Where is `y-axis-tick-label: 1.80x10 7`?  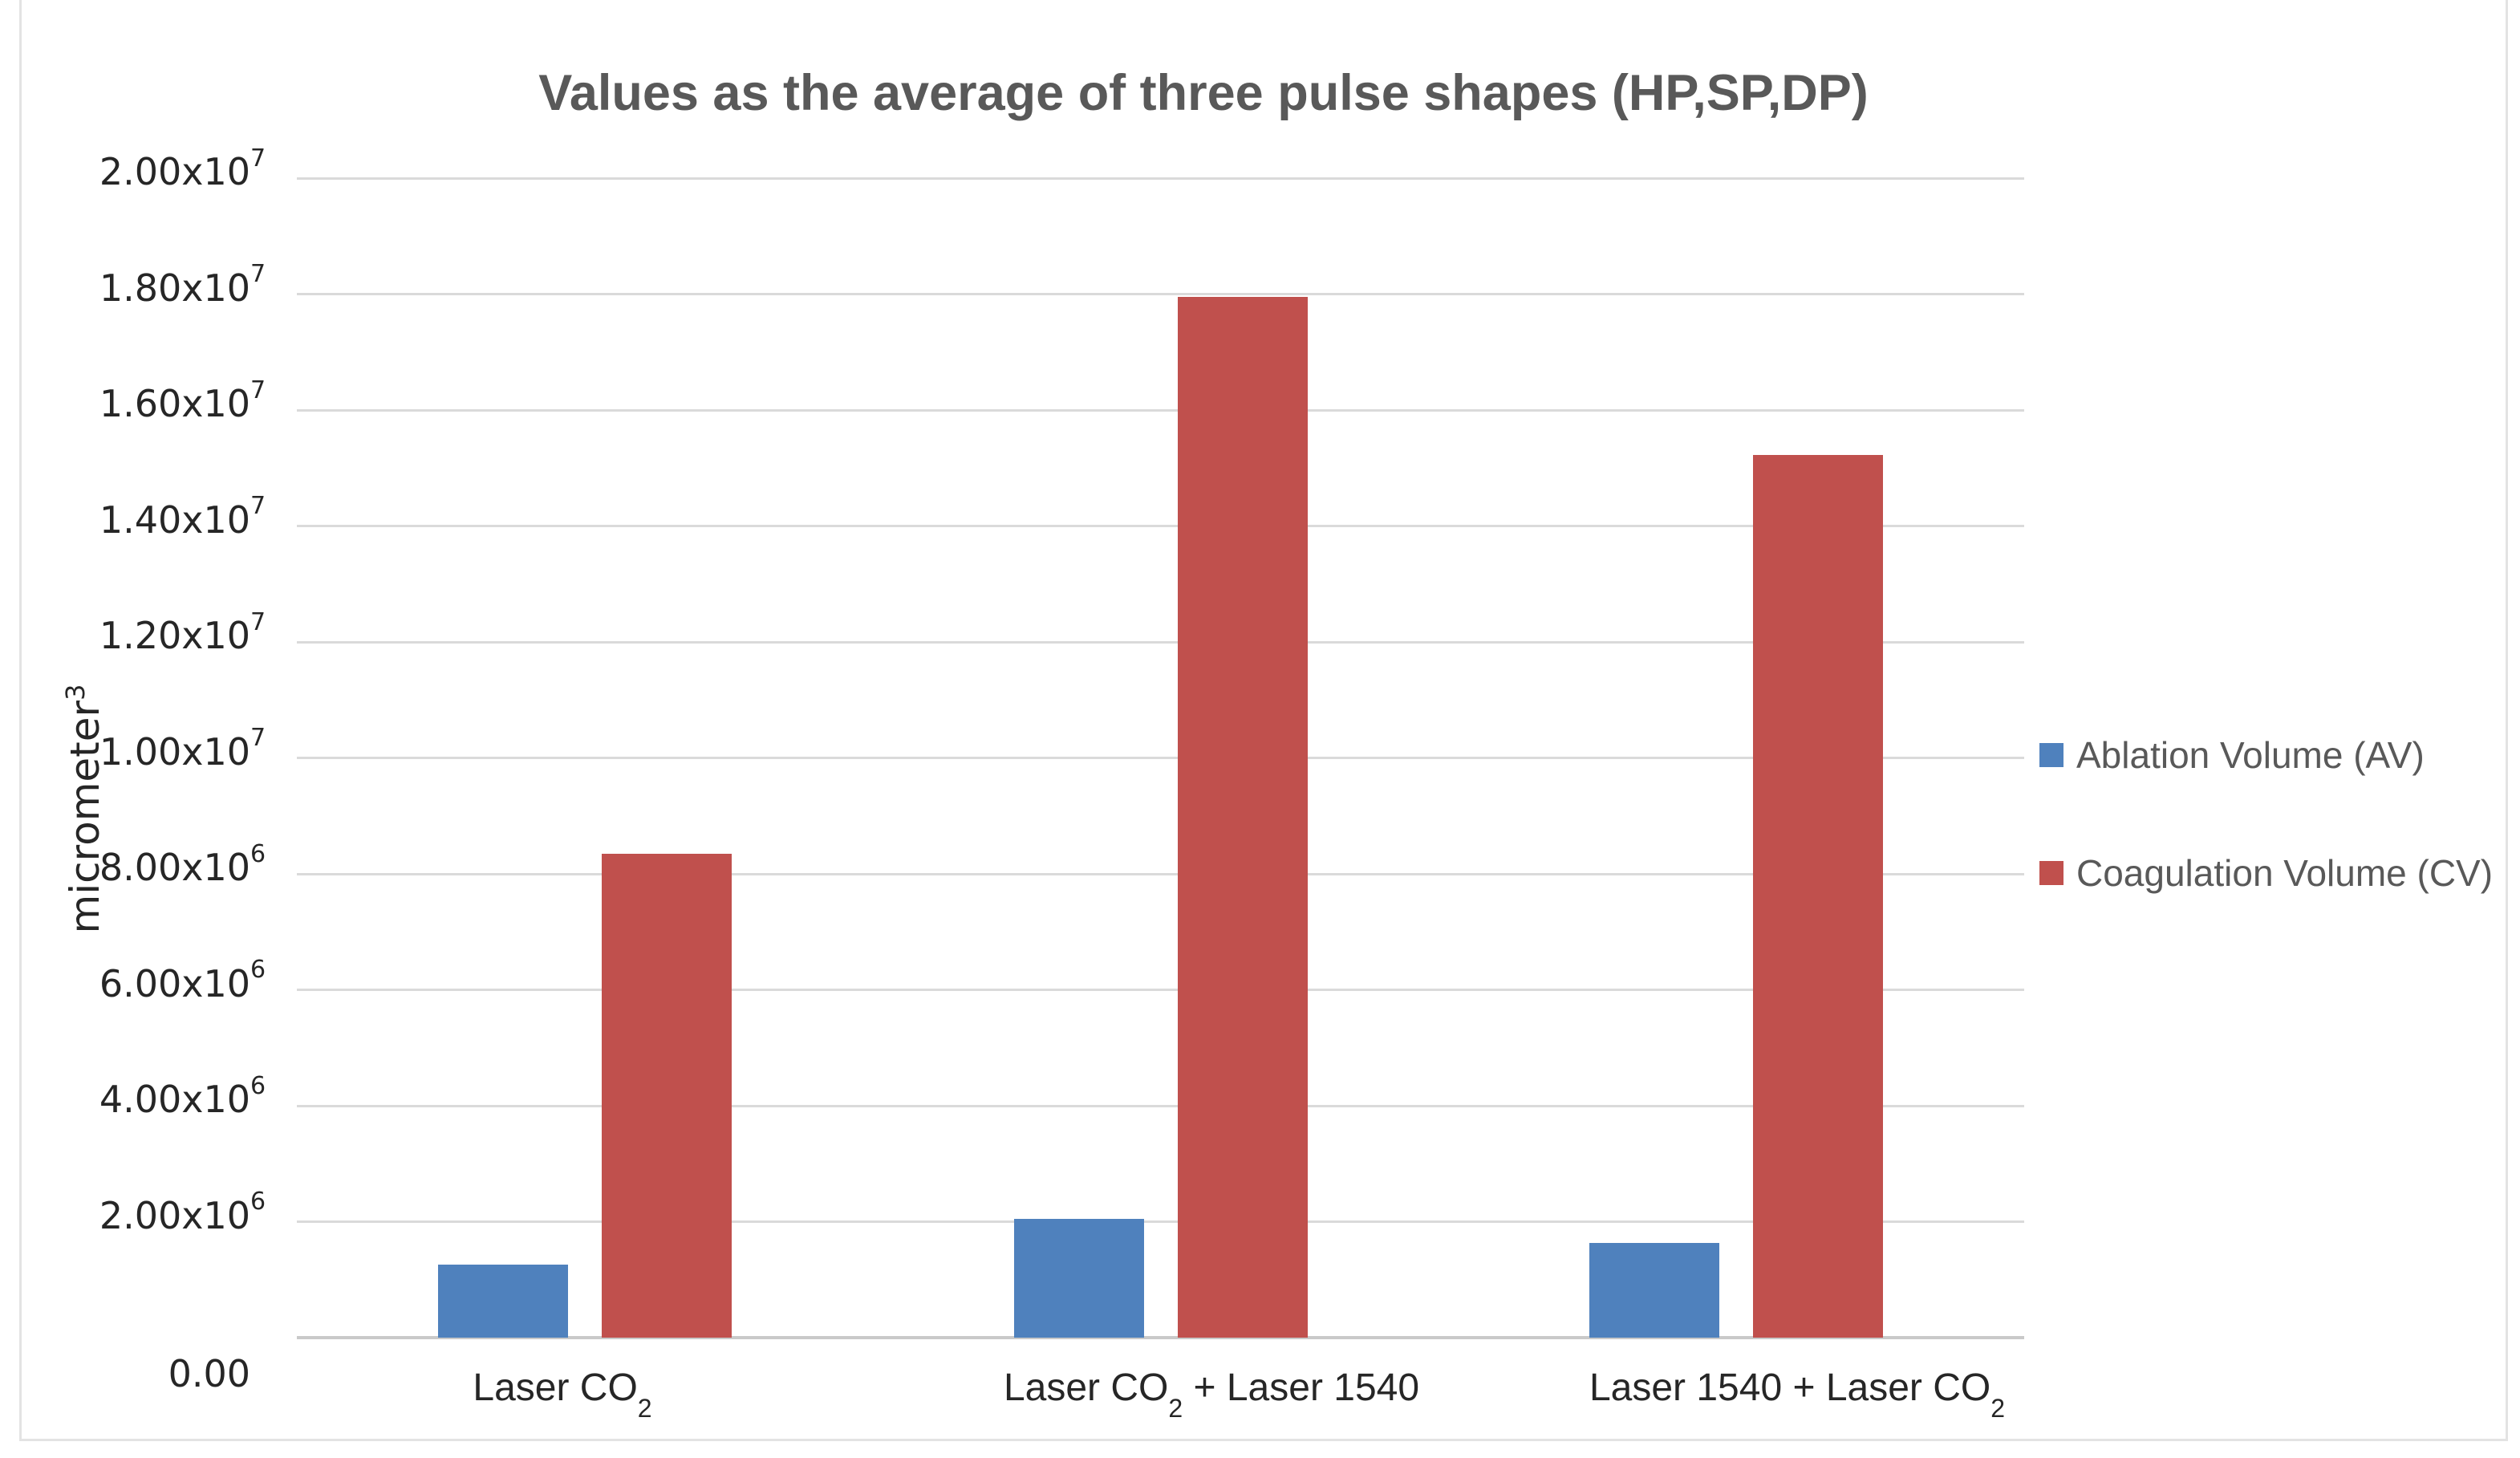
y-axis-tick-label: 1.80x10 7 is located at coordinates (144, 287).